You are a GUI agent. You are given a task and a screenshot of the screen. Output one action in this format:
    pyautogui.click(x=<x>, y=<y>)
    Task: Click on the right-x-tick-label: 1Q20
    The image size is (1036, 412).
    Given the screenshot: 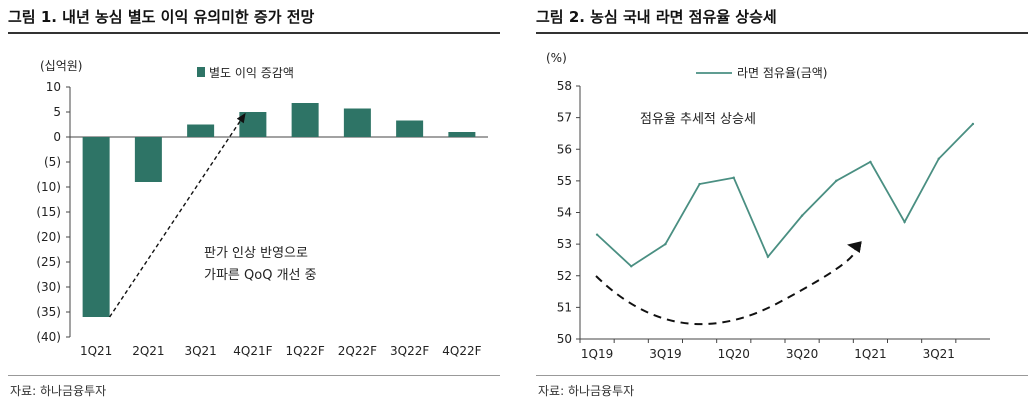 What is the action you would take?
    pyautogui.click(x=734, y=354)
    